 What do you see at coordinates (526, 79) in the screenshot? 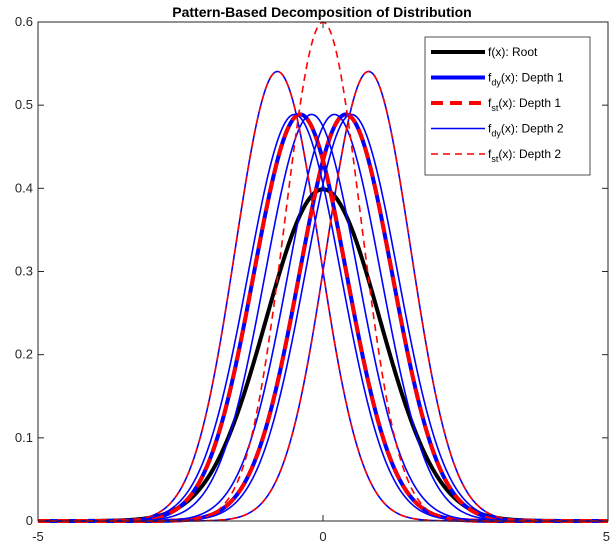
I see `legend-label-1: fdy(x): Depth 1` at bounding box center [526, 79].